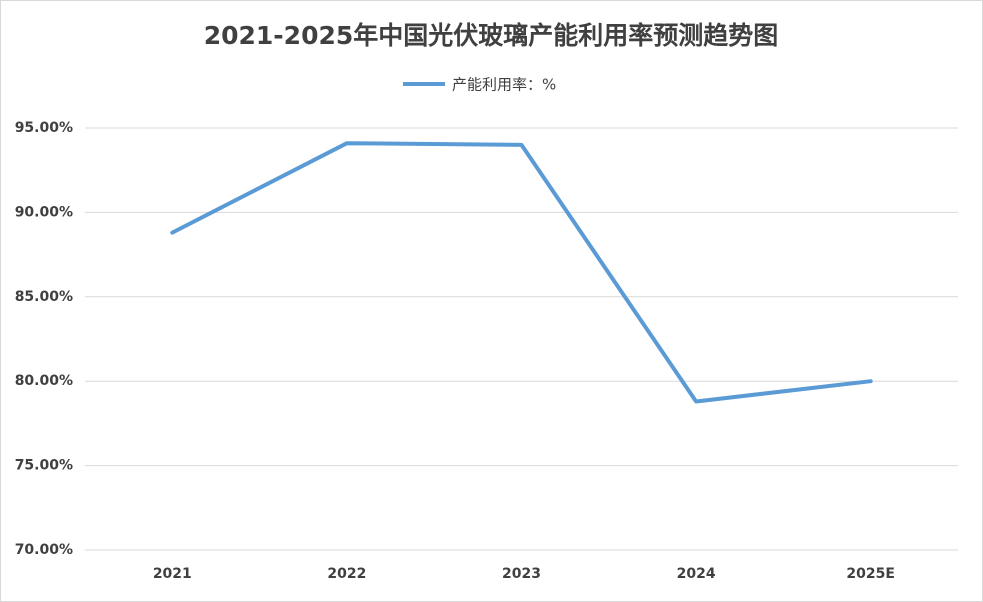  What do you see at coordinates (491, 35) in the screenshot?
I see `chart-title: 2021-2025年中国光伏玻璃产能利用率预测趋势图` at bounding box center [491, 35].